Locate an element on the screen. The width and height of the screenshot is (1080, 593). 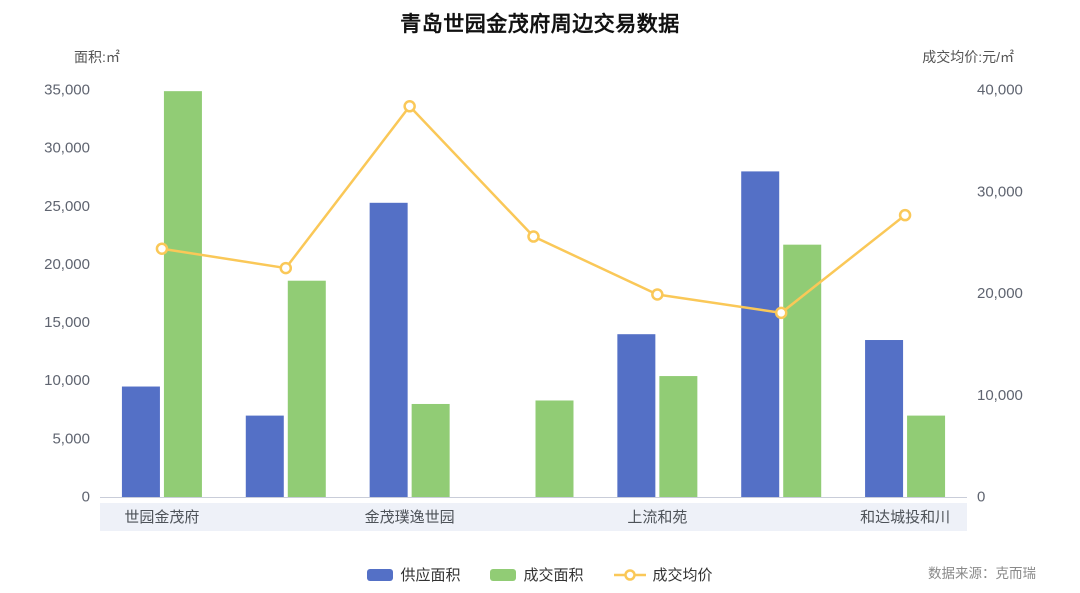
price-legend-marker-icon is located at coordinates (629, 574).